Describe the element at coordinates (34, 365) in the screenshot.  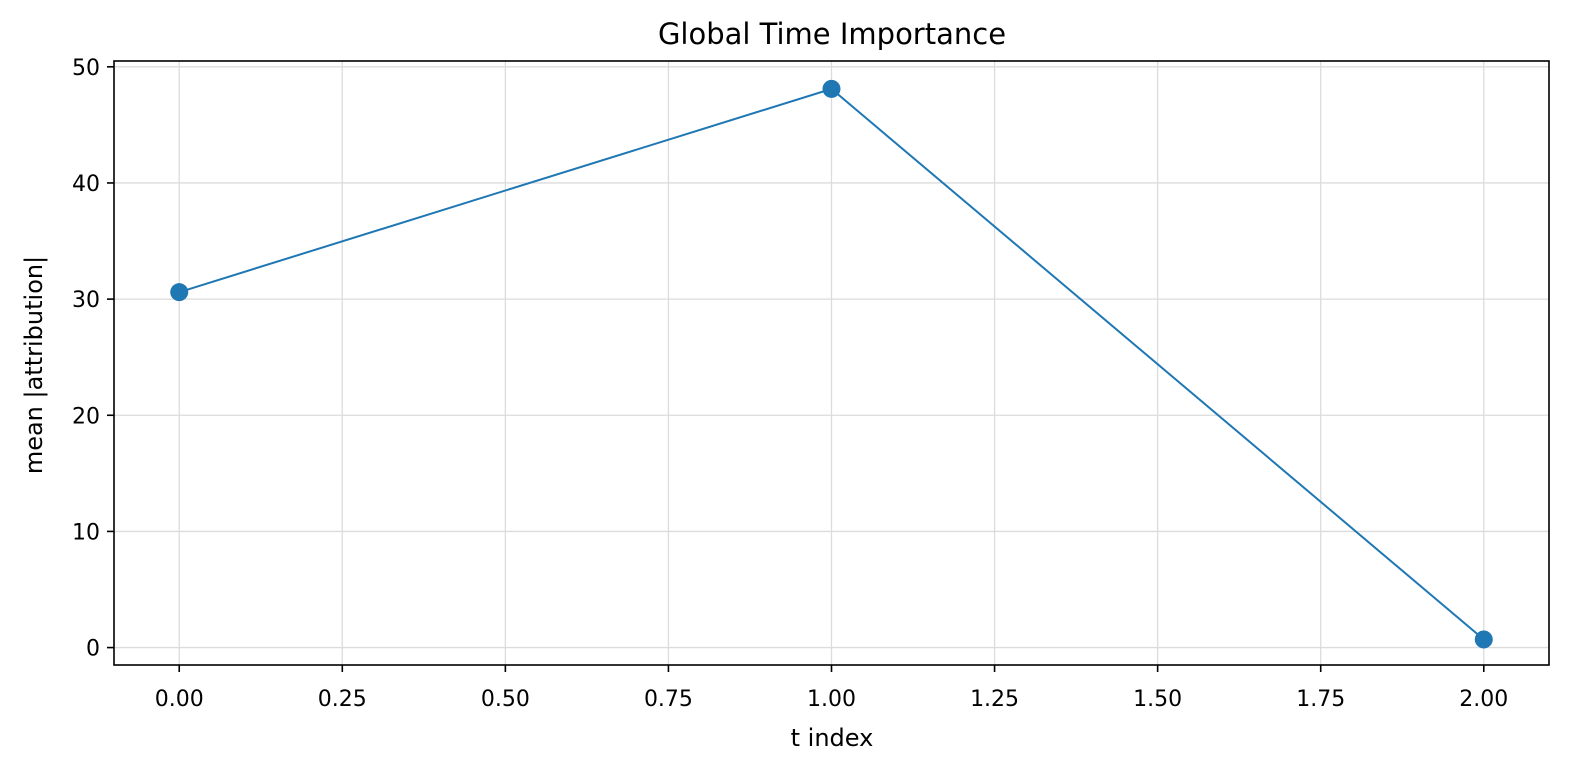
I see `y-axis-label: mean |attribution|` at that location.